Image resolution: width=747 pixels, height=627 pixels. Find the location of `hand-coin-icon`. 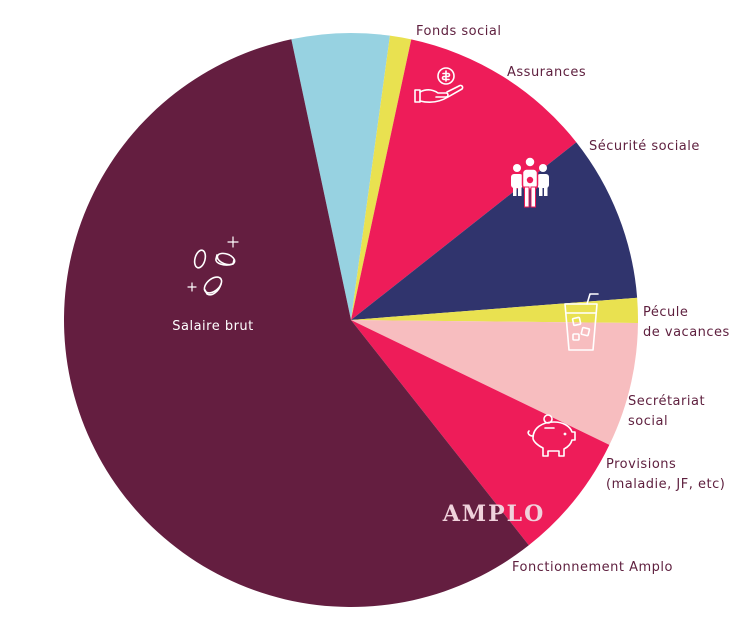

hand-coin-icon is located at coordinates (439, 85).